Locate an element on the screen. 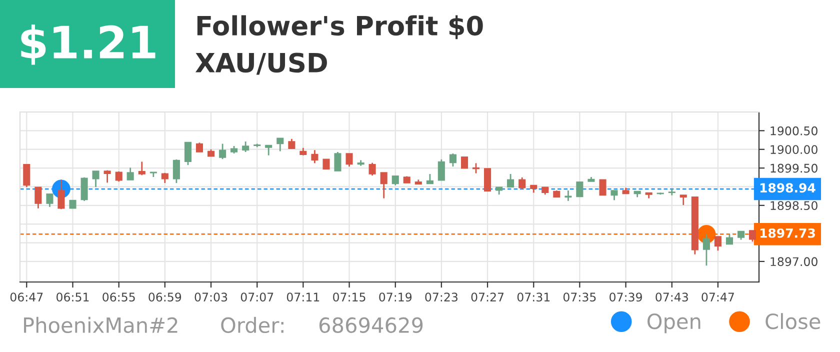 Image resolution: width=840 pixels, height=352 pixels. x-tick-label: 07:39 is located at coordinates (626, 297).